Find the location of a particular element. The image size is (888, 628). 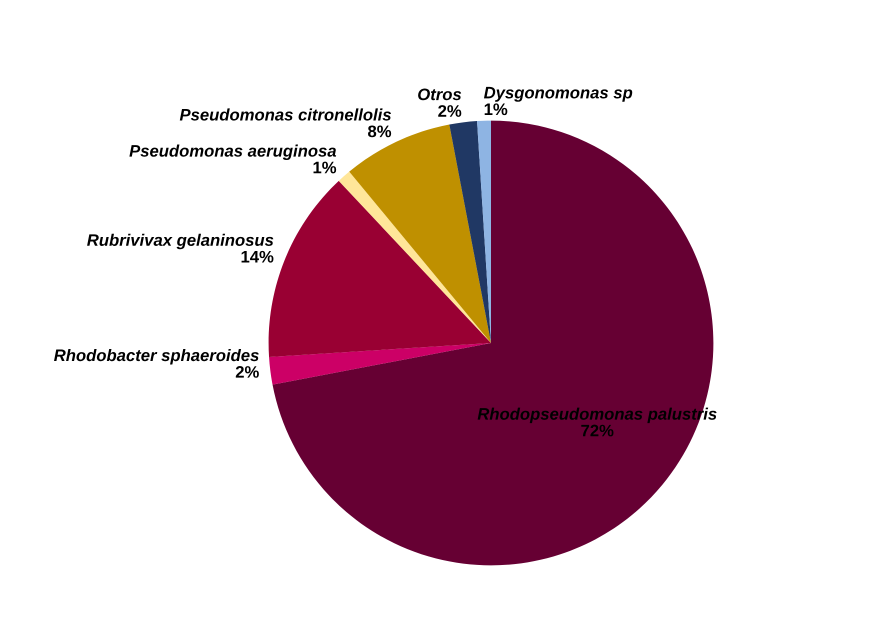

slice-label: Otros is located at coordinates (440, 94).